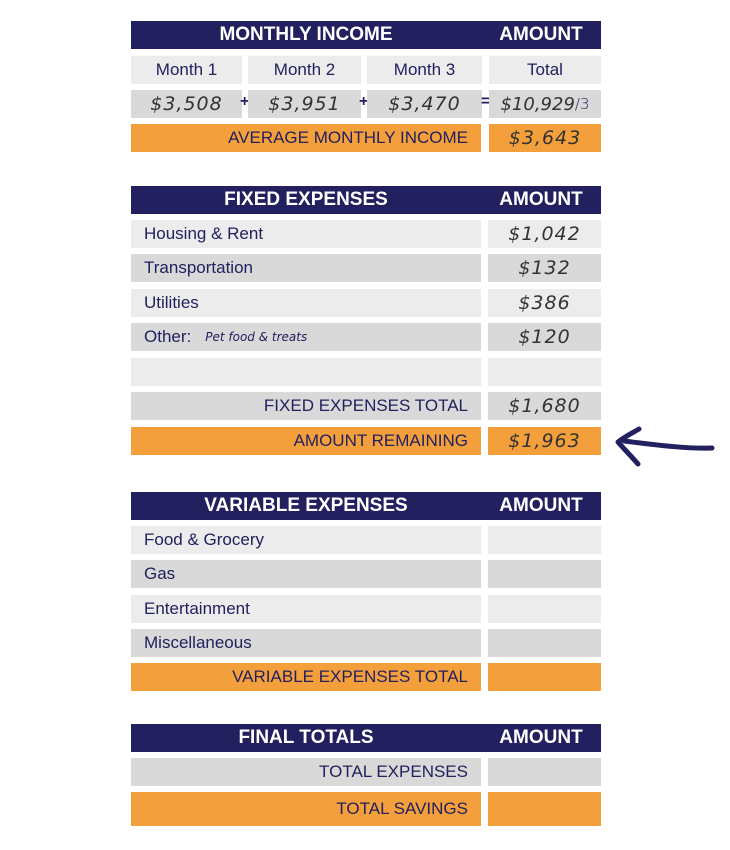 Image resolution: width=730 pixels, height=850 pixels. What do you see at coordinates (424, 70) in the screenshot?
I see `month-3-label: Month 3` at bounding box center [424, 70].